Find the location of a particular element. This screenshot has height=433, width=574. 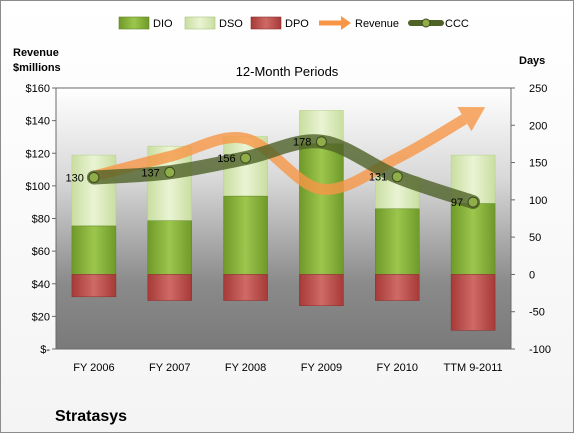

legend-label: CCC is located at coordinates (457, 24).